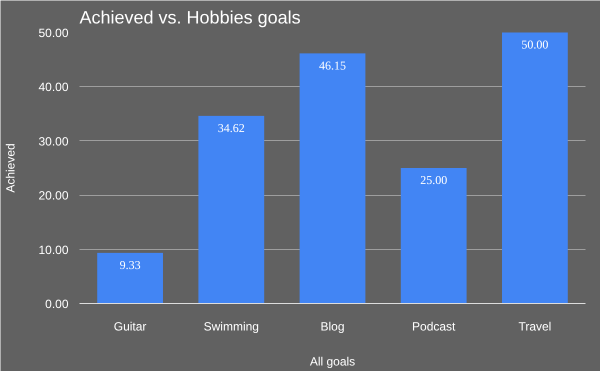 The width and height of the screenshot is (600, 371). Describe the element at coordinates (231, 327) in the screenshot. I see `x-tick-label: Swimming` at that location.